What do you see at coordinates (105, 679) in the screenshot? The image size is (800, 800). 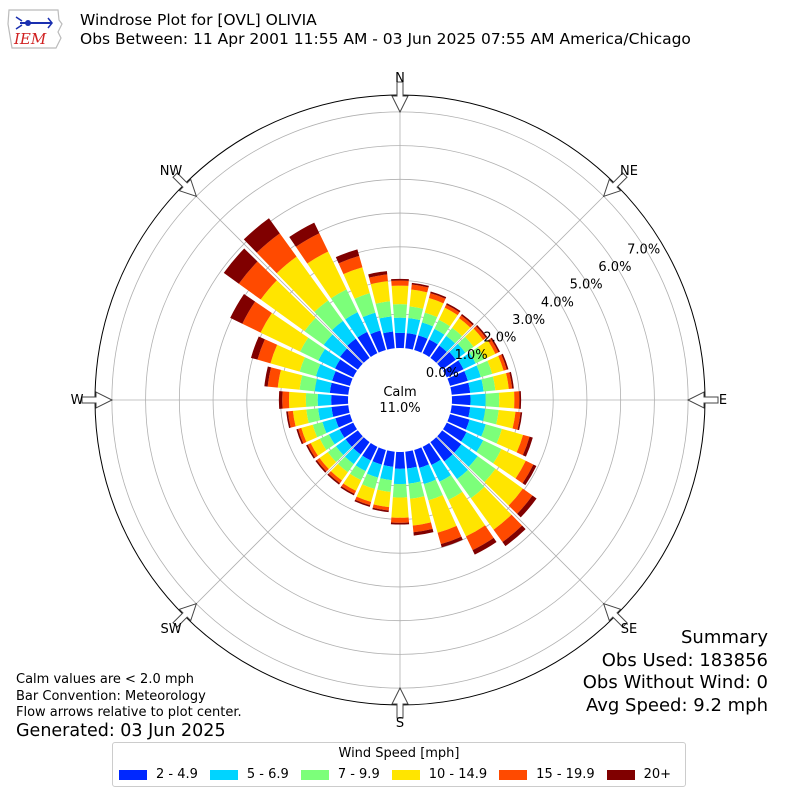 I see `note-calm: Calm values are < 2.0 mph` at bounding box center [105, 679].